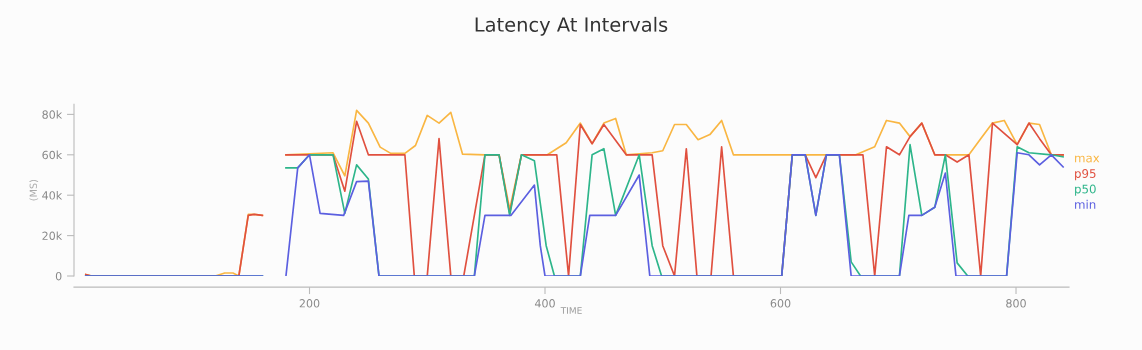 This screenshot has height=350, width=1142. Describe the element at coordinates (58, 276) in the screenshot. I see `y-tick-label: 0` at that location.